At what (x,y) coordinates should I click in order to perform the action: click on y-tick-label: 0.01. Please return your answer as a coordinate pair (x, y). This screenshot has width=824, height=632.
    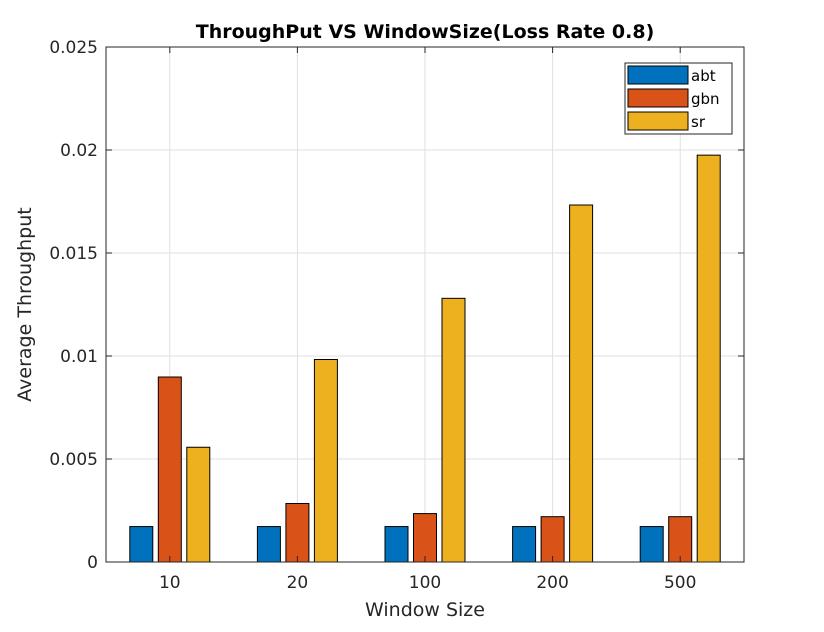
    Looking at the image, I should click on (79, 357).